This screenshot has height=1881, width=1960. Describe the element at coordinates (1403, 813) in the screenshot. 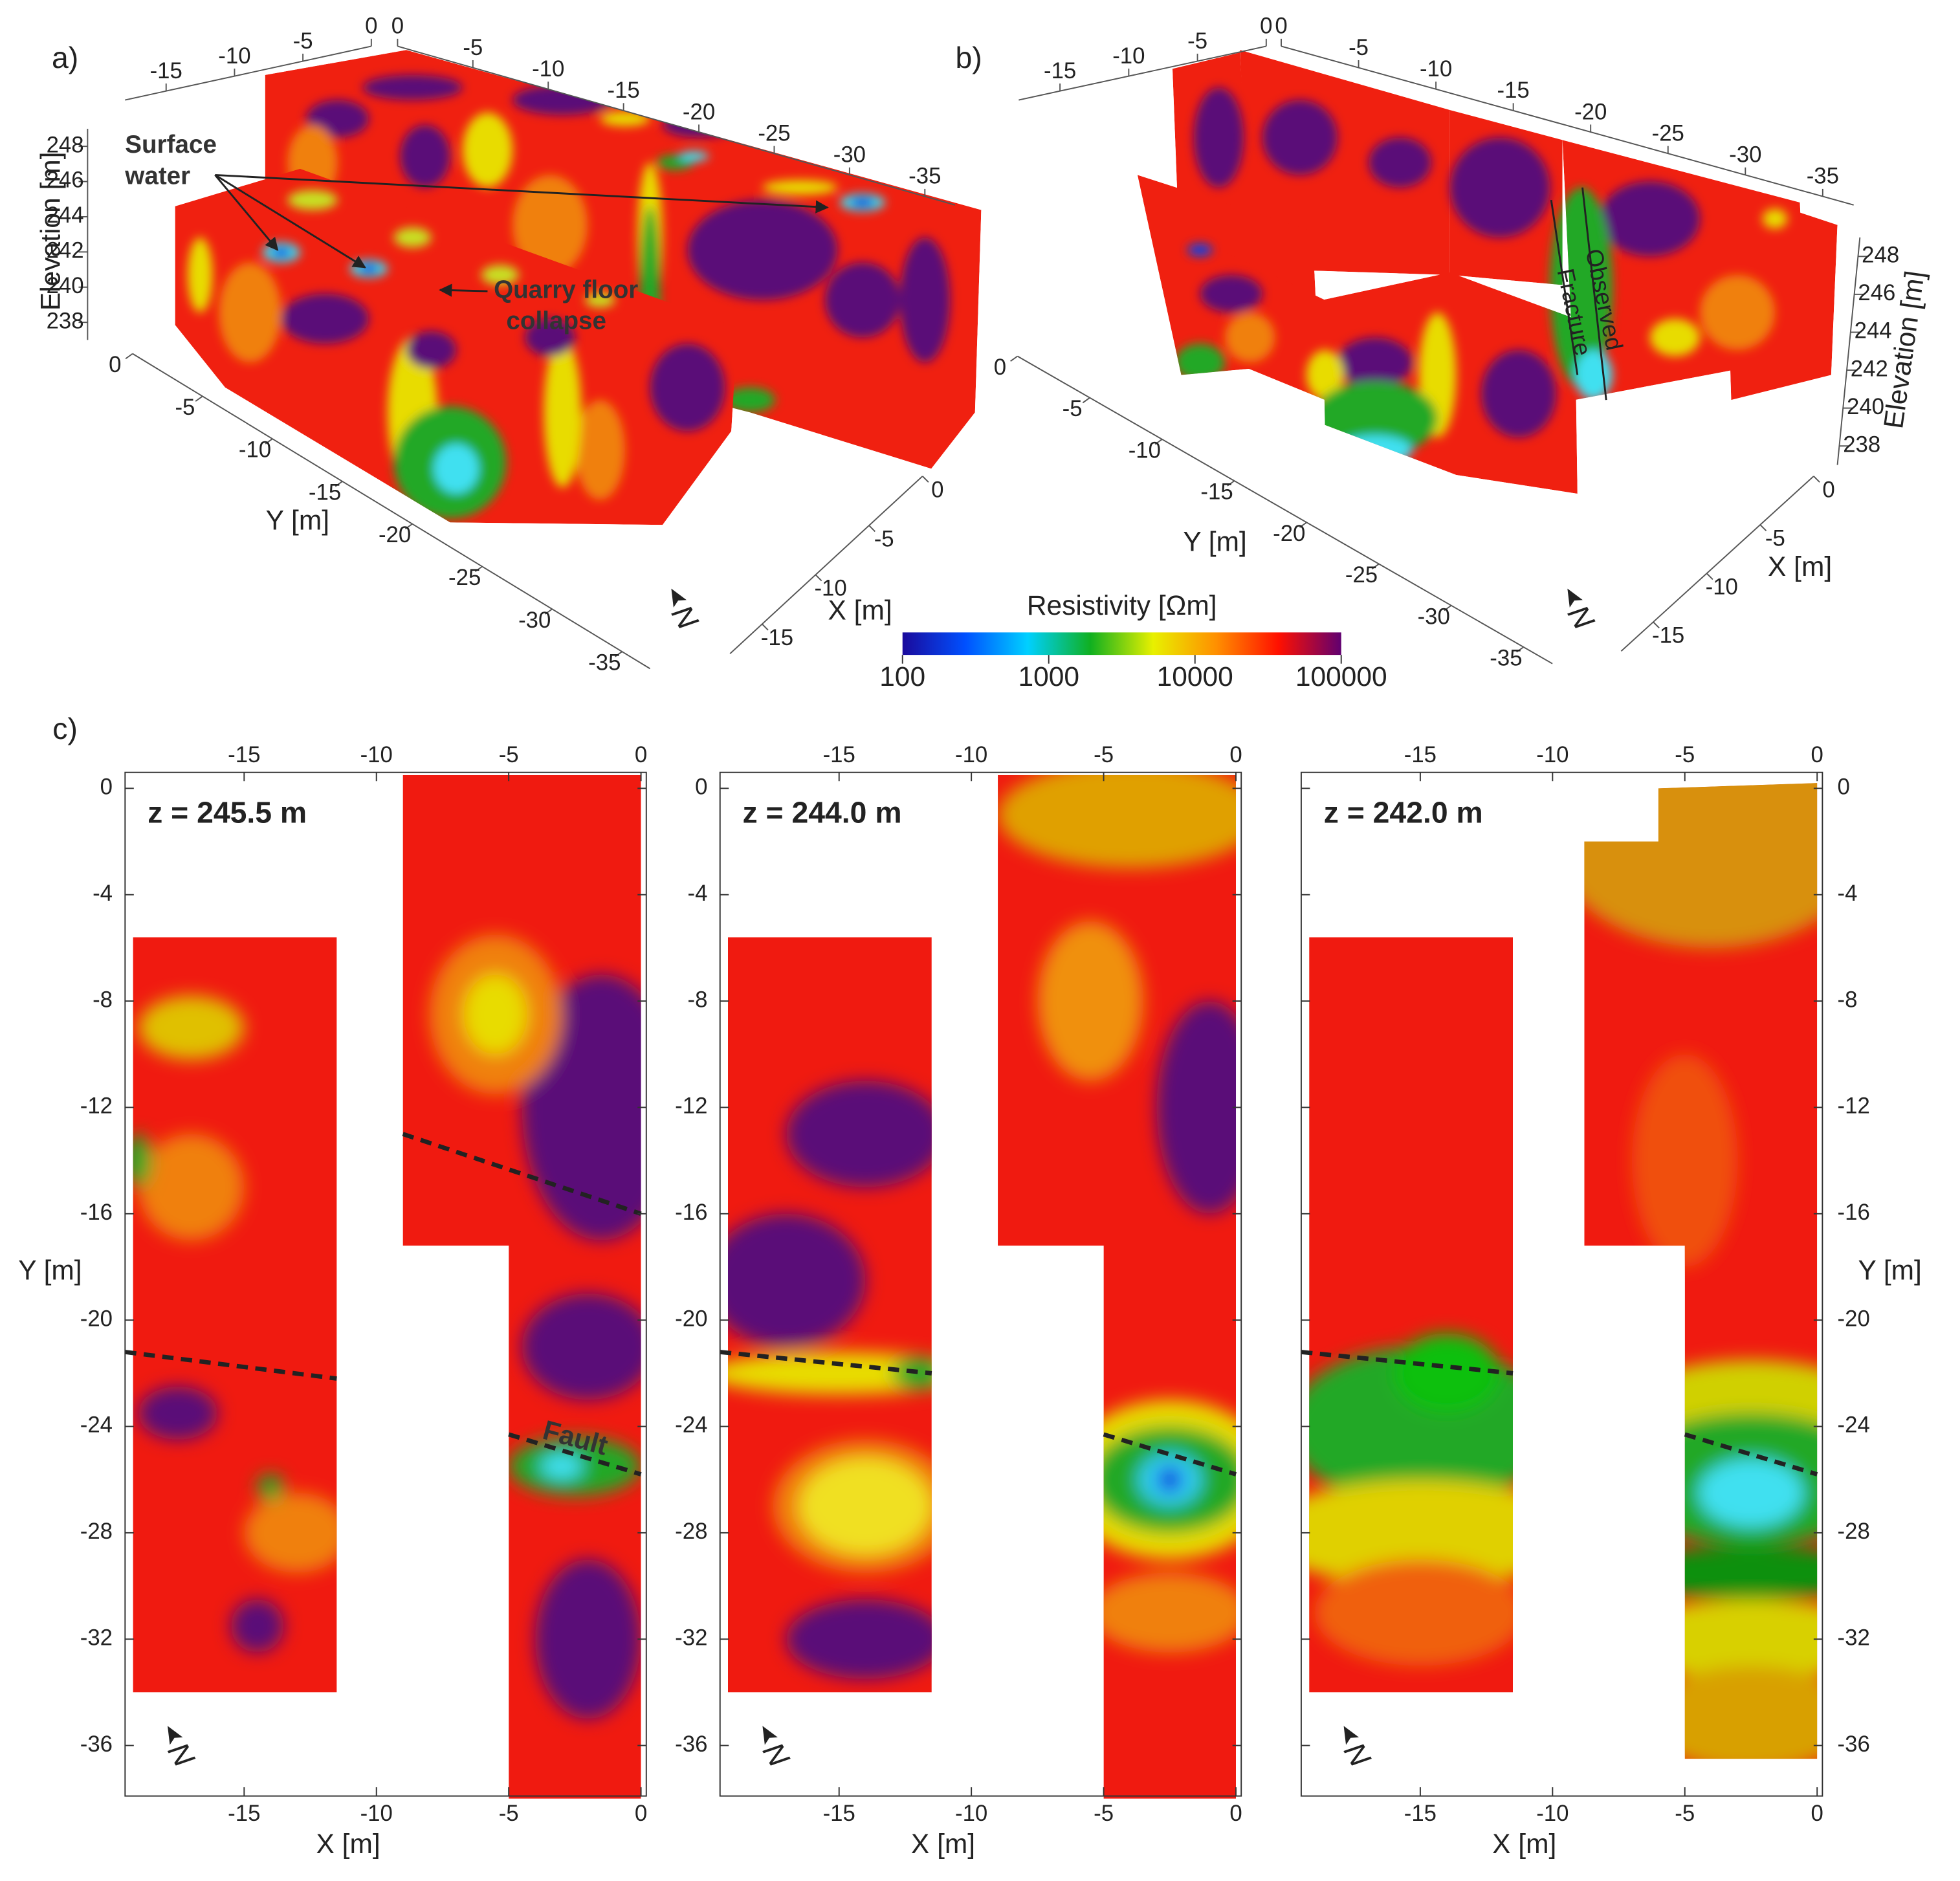

I see `slice-title: z = 242.0 m` at that location.